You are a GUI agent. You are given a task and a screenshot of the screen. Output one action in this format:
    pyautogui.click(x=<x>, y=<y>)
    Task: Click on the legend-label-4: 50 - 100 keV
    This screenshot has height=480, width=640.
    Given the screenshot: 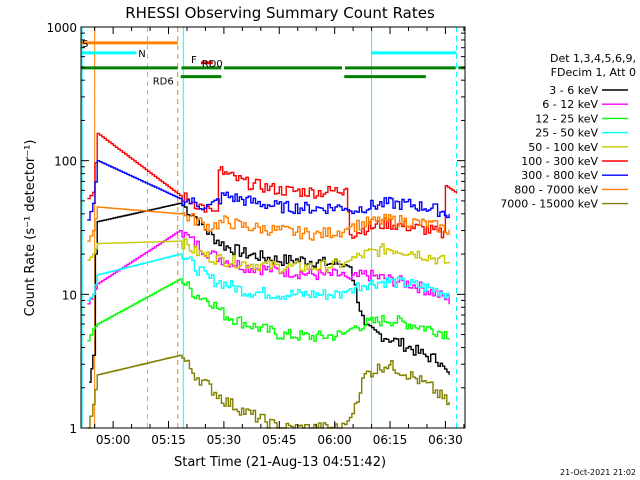 What is the action you would take?
    pyautogui.click(x=563, y=147)
    